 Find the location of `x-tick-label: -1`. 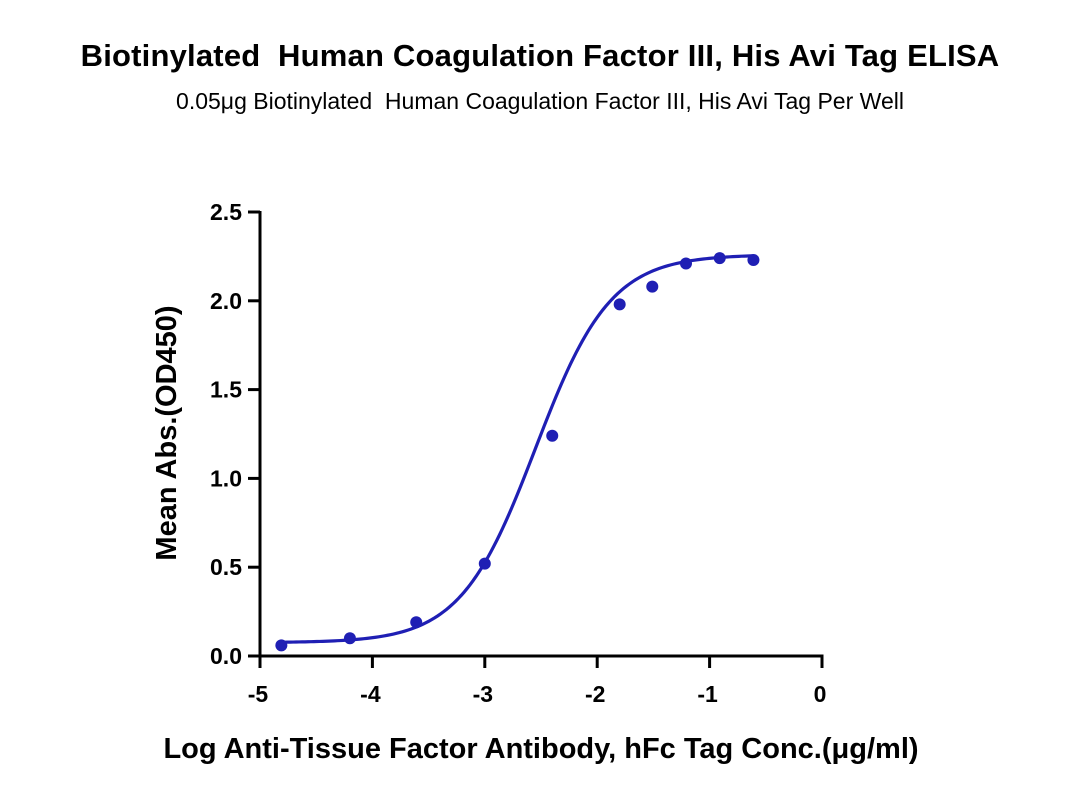

x-tick-label: -1 is located at coordinates (707, 694).